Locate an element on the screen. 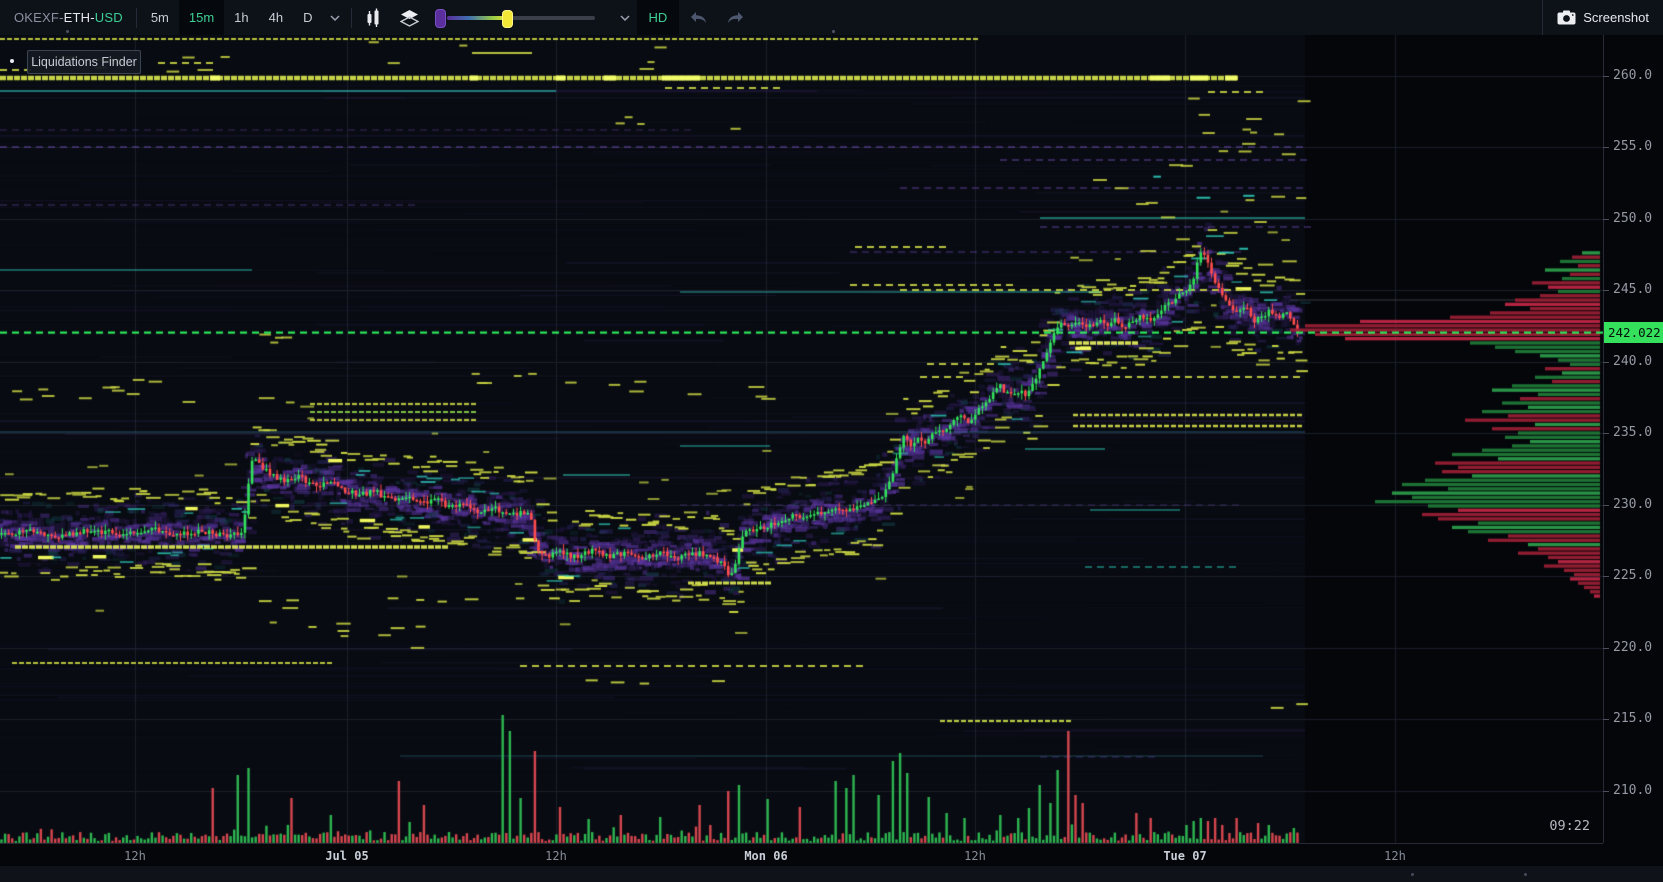 The image size is (1663, 882). price-tick-label: 240.0 is located at coordinates (1633, 361).